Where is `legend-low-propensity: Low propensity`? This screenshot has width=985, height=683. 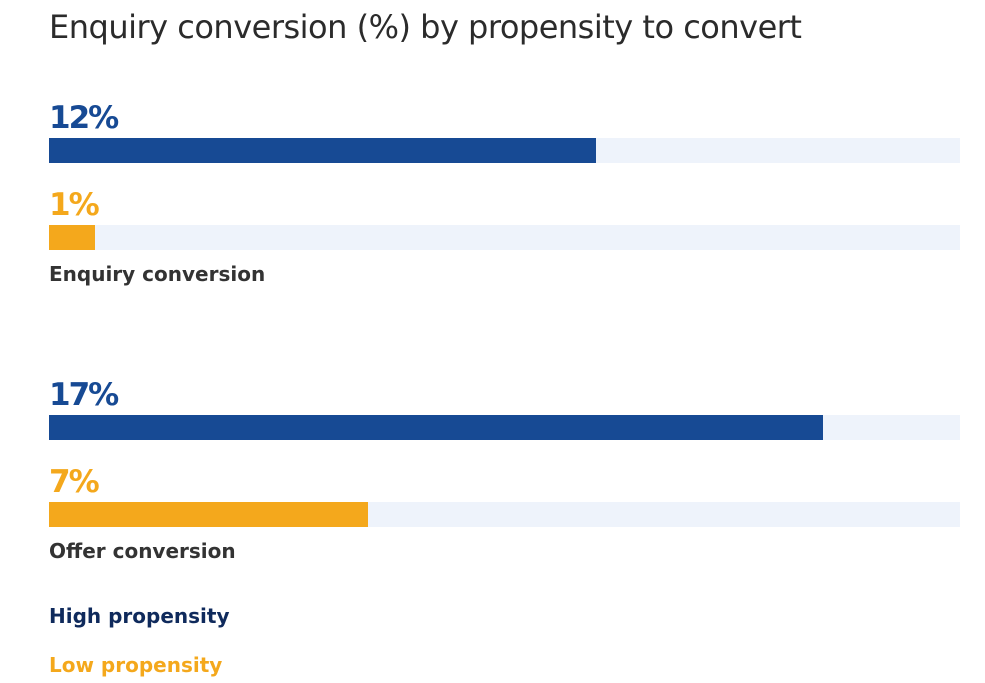
legend-low-propensity: Low propensity is located at coordinates (136, 665).